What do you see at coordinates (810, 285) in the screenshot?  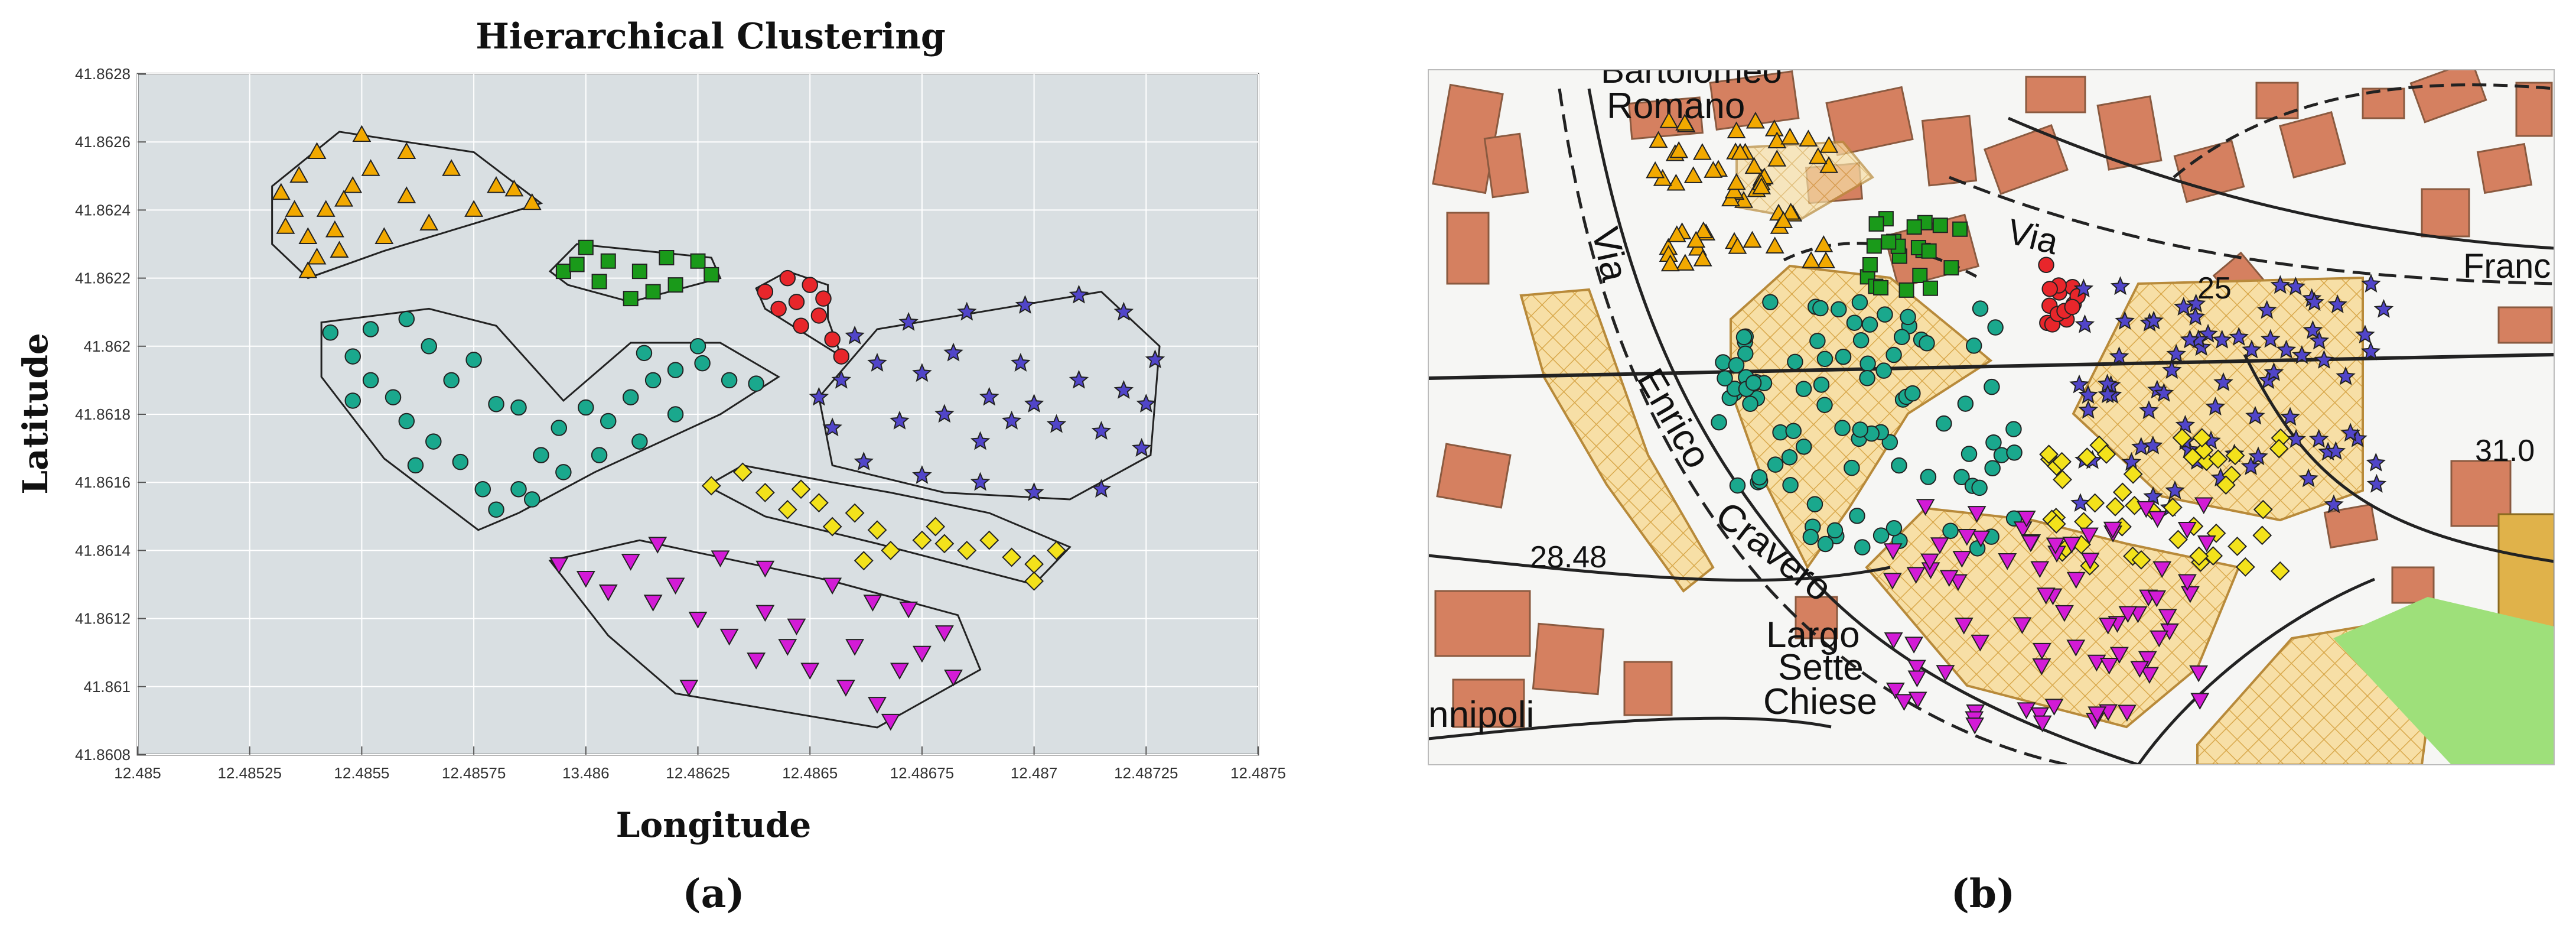 I see `point-red` at bounding box center [810, 285].